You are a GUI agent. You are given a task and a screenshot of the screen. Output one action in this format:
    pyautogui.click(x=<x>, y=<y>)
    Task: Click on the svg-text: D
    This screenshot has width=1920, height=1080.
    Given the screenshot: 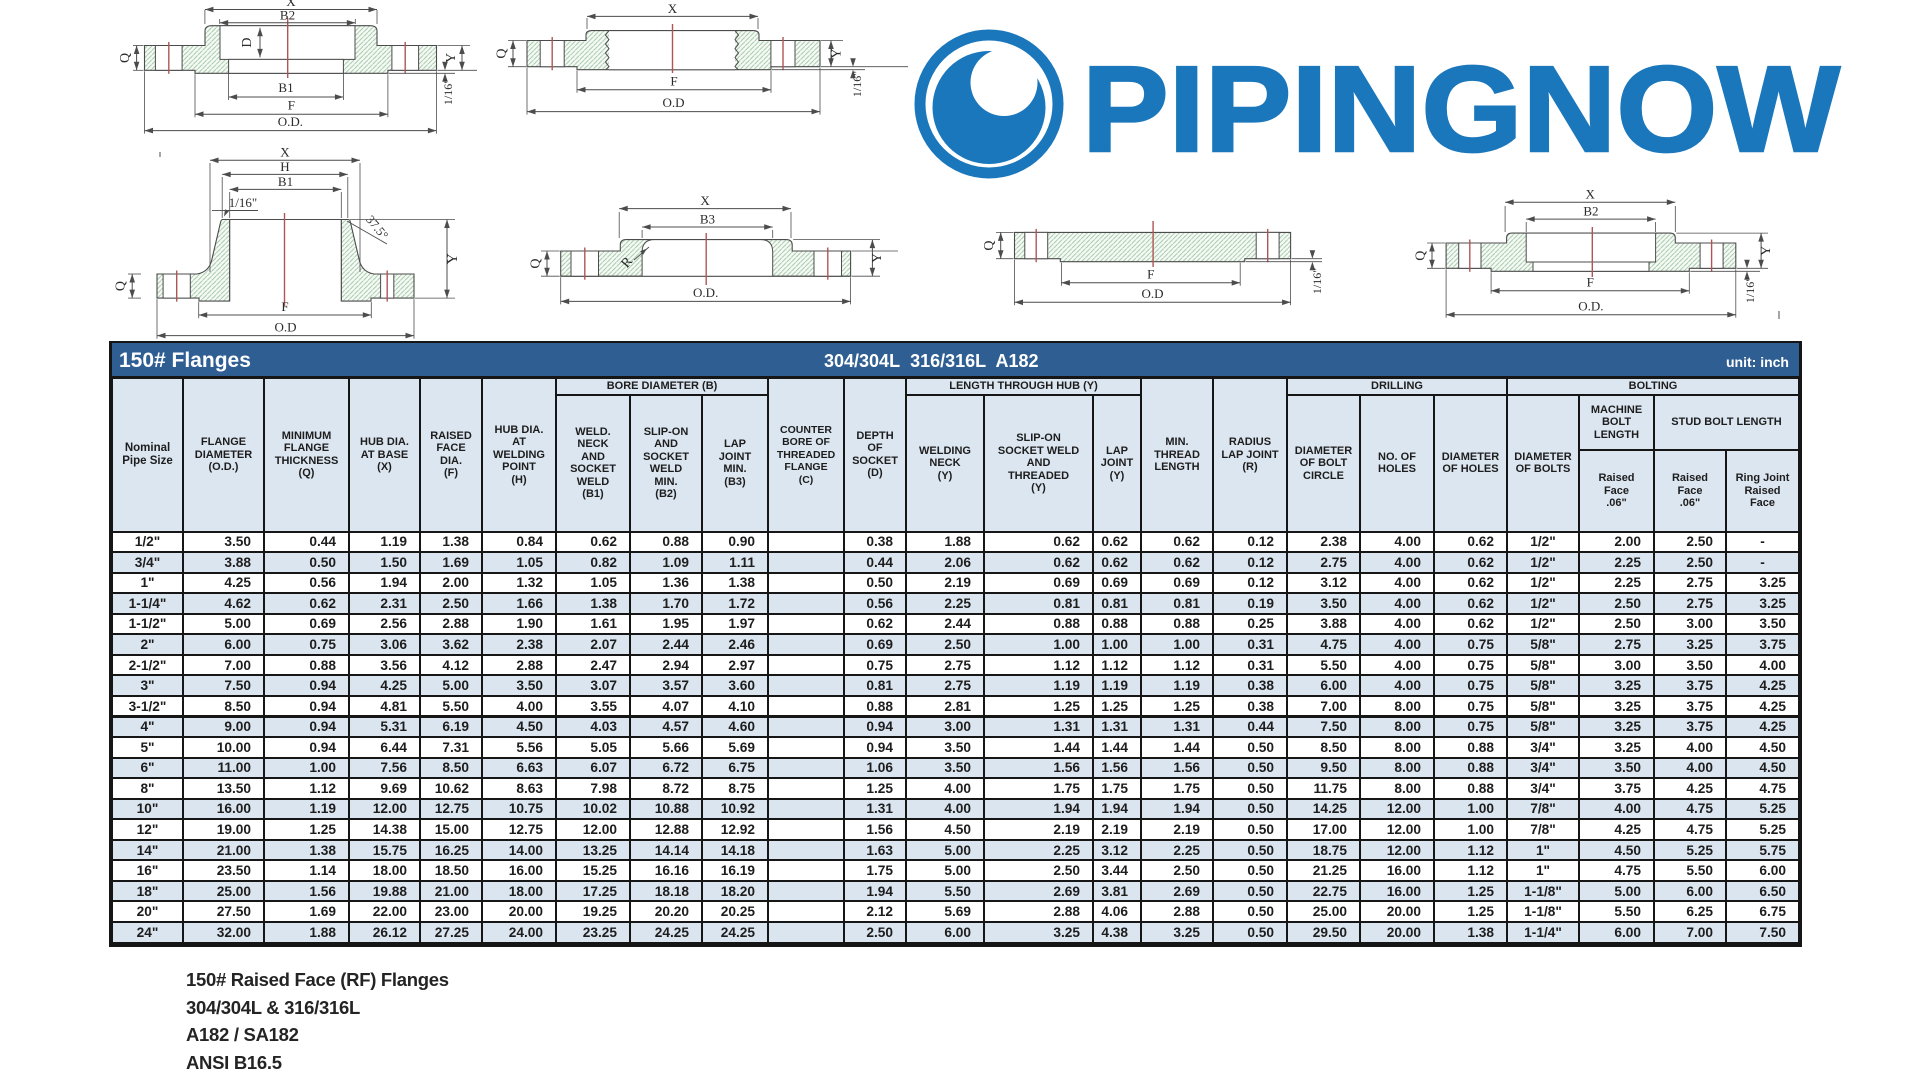 What is the action you would take?
    pyautogui.click(x=247, y=42)
    